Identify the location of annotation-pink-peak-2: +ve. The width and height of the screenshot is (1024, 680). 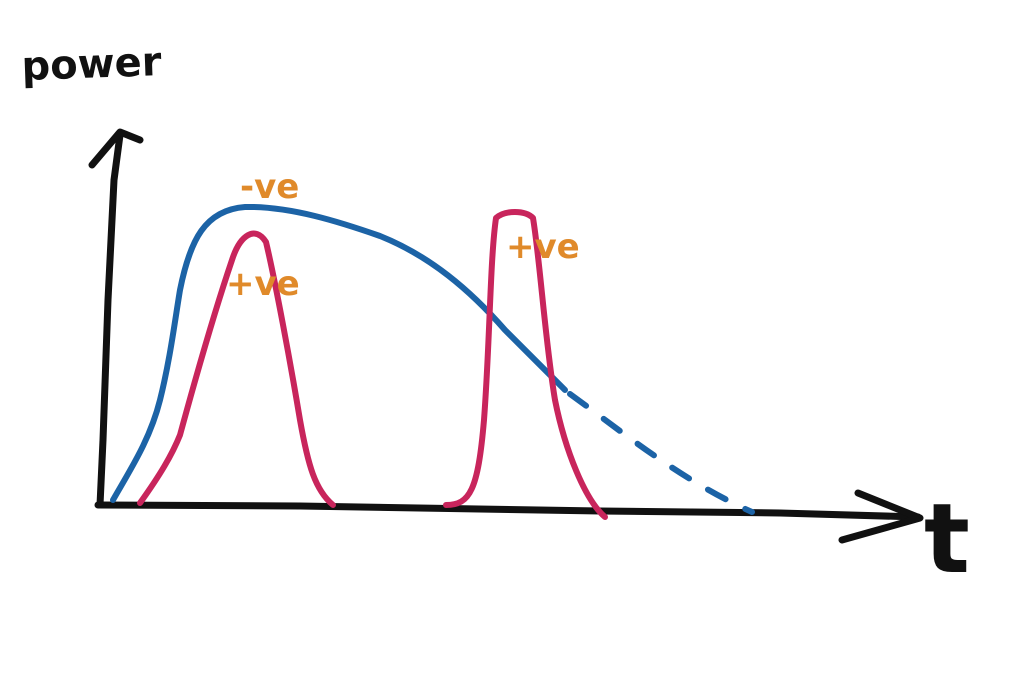
(543, 247).